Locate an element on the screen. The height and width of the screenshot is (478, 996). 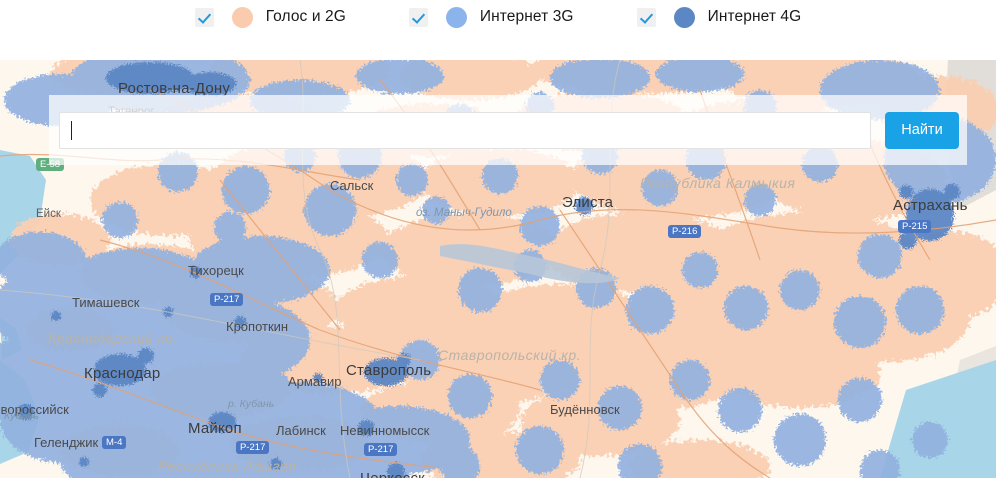
legend-item-internet-3g: Интернет 3G is located at coordinates (491, 17).